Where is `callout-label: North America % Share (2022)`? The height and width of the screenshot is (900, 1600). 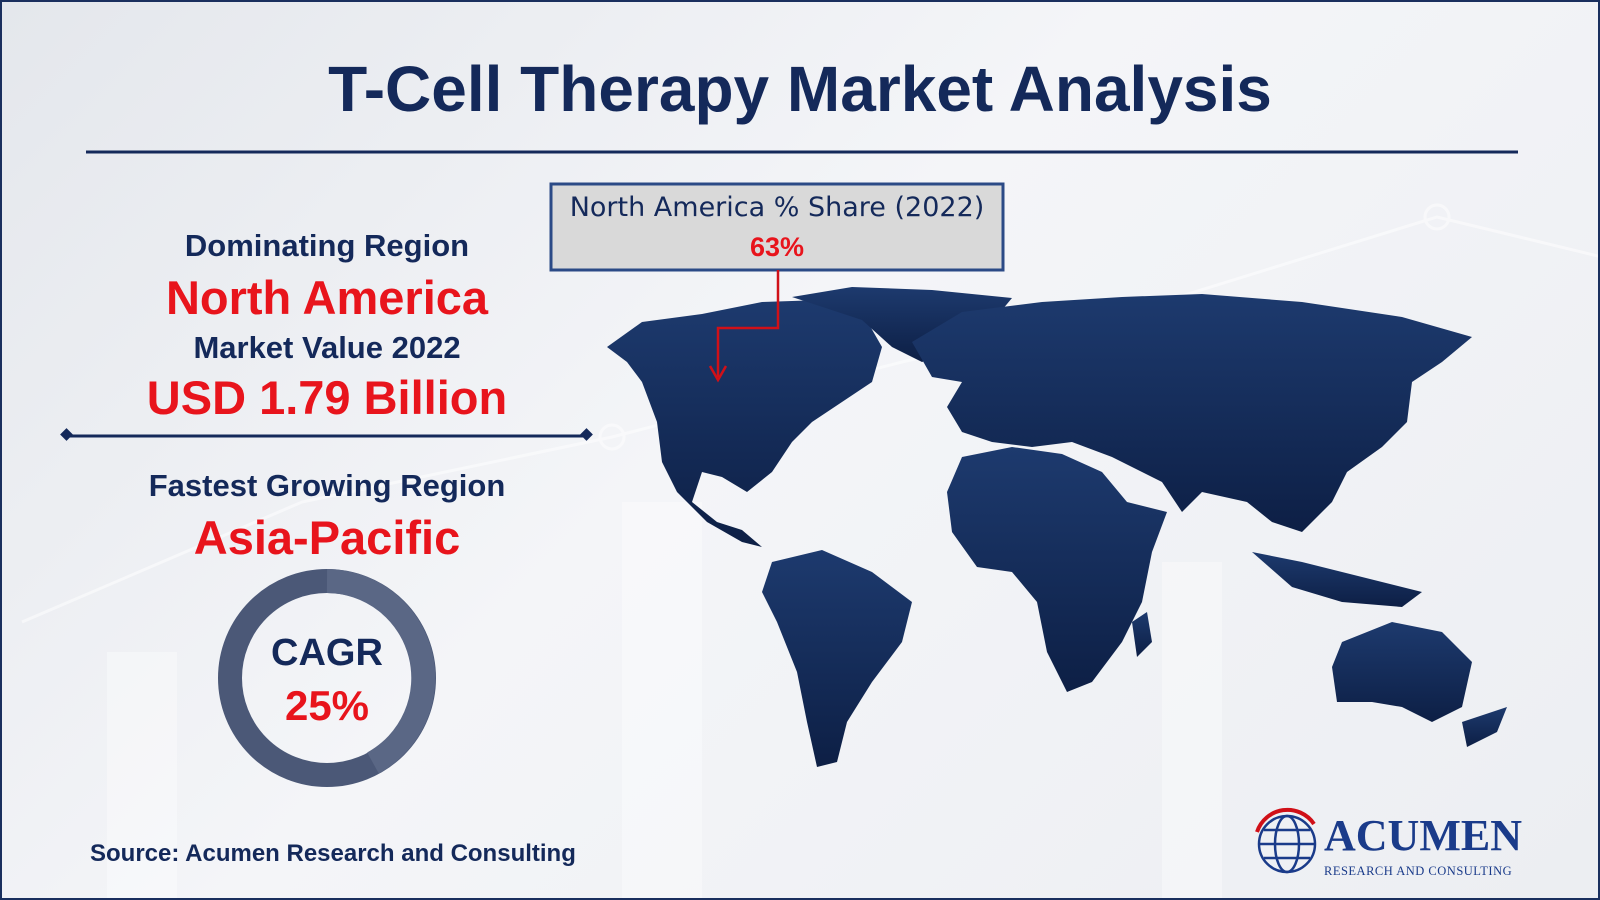 callout-label: North America % Share (2022) is located at coordinates (777, 207).